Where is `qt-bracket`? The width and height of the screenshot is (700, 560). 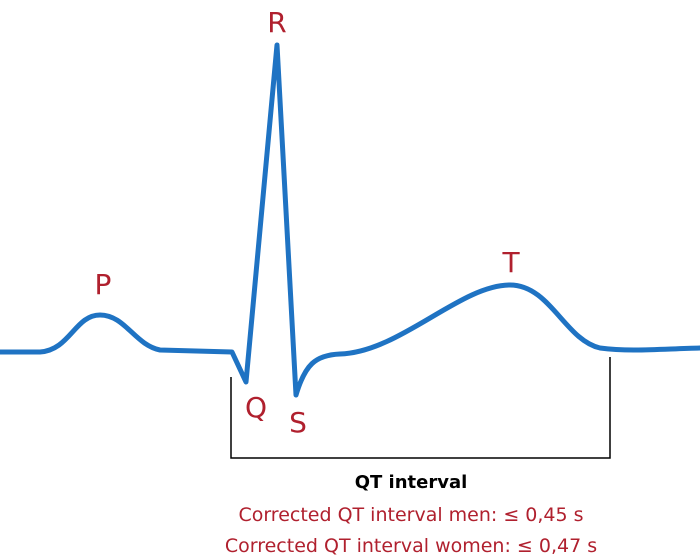 qt-bracket is located at coordinates (420, 408).